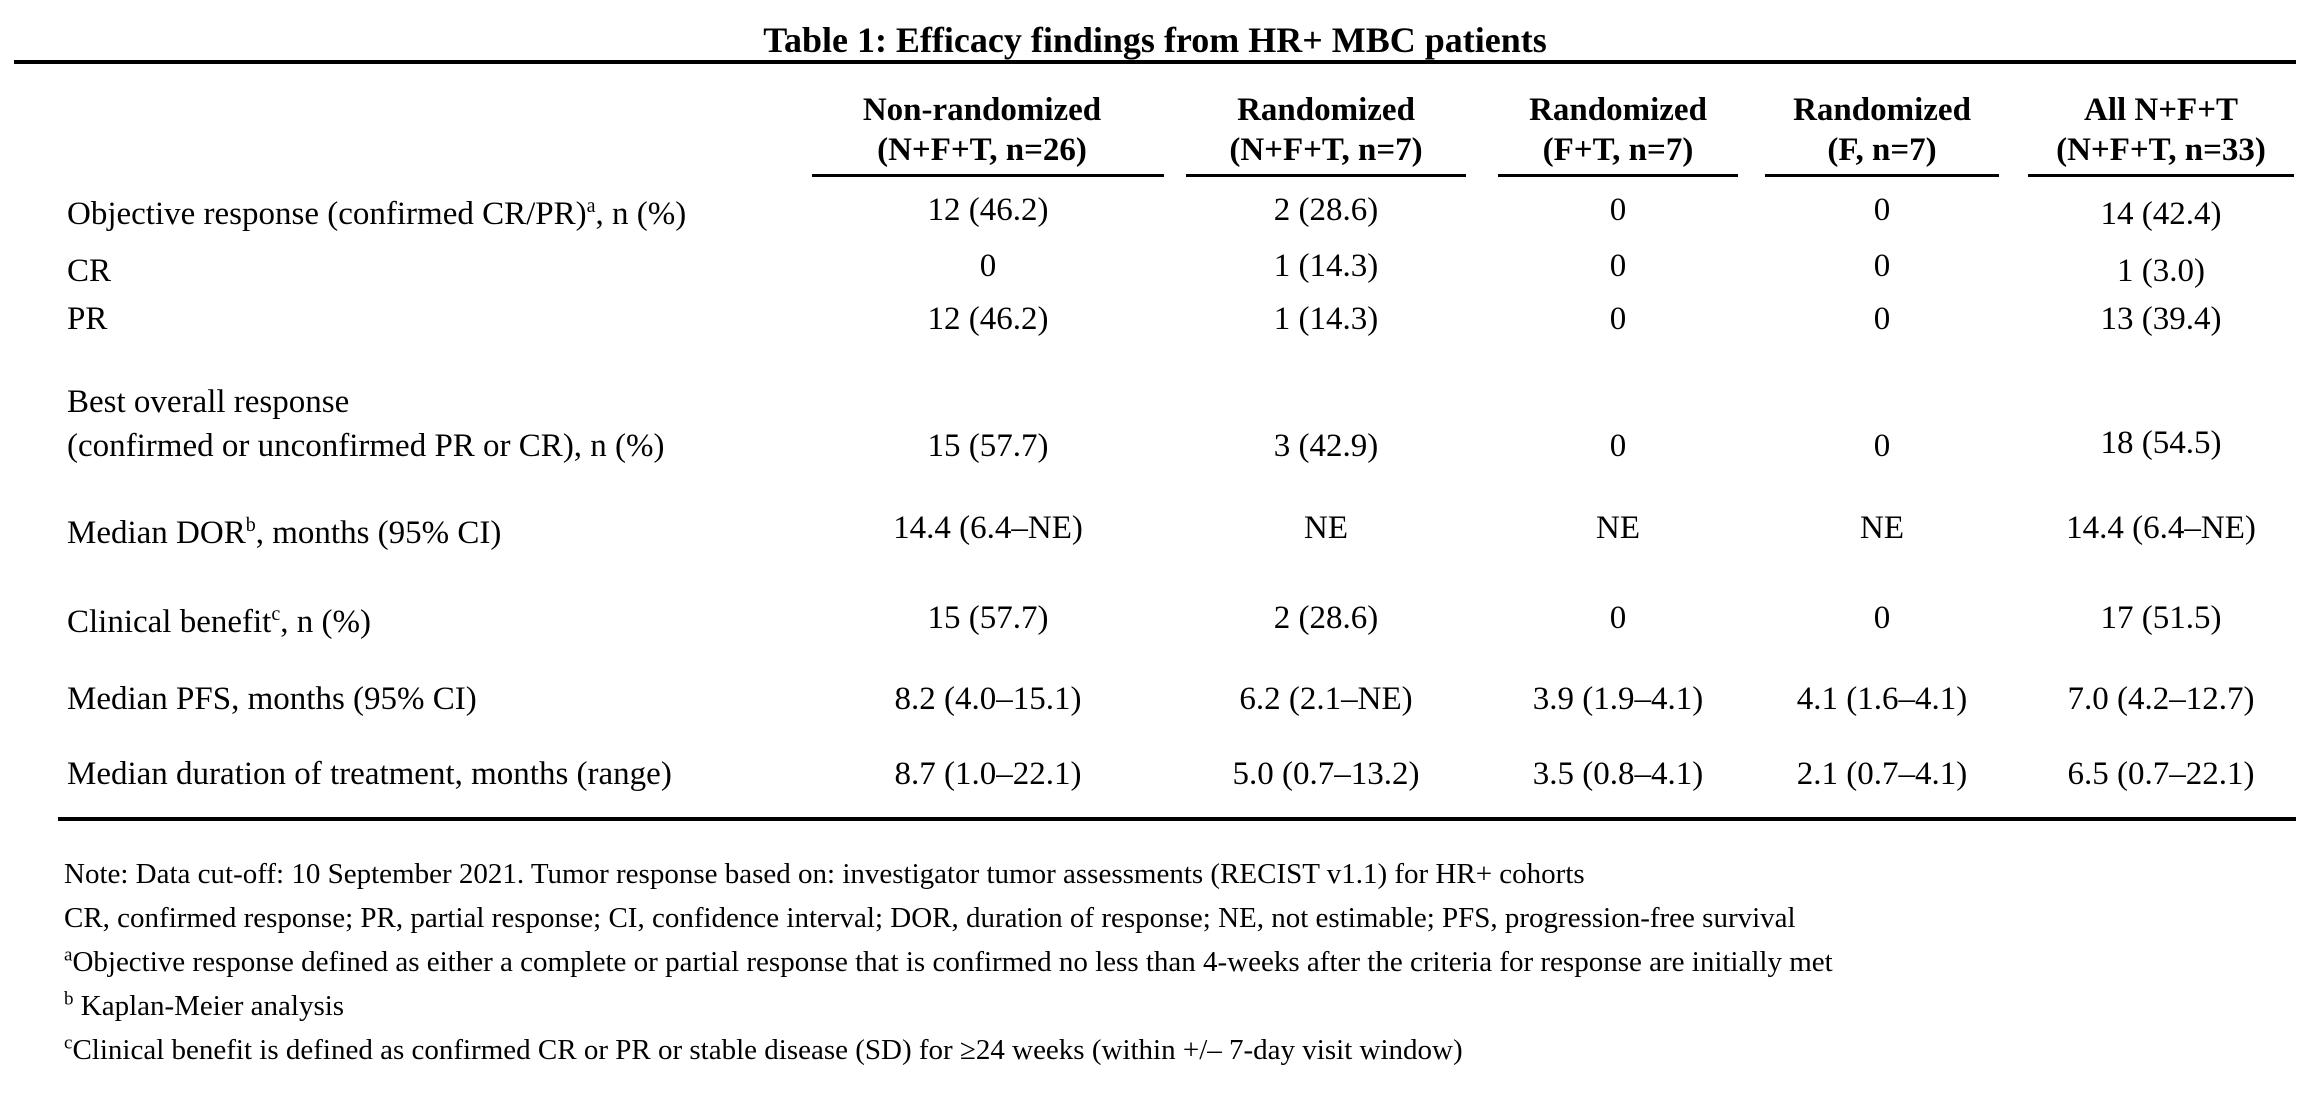 This screenshot has height=1116, width=2310. Describe the element at coordinates (1326, 774) in the screenshot. I see `table-cell: 5.0 (0.7–13.2)` at that location.